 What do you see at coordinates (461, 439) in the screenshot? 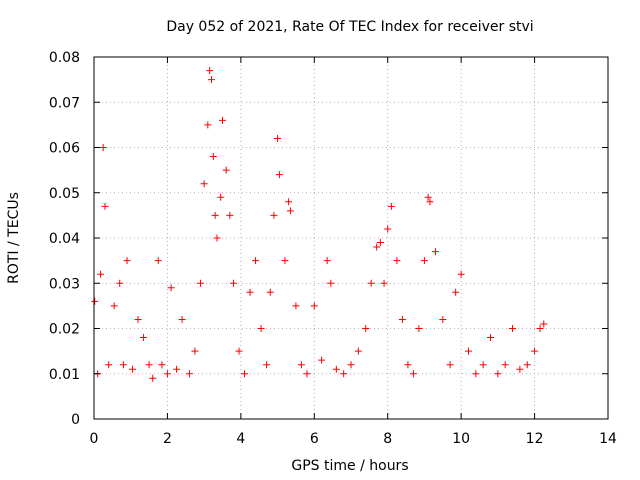
I see `x-tick-label: 10` at bounding box center [461, 439].